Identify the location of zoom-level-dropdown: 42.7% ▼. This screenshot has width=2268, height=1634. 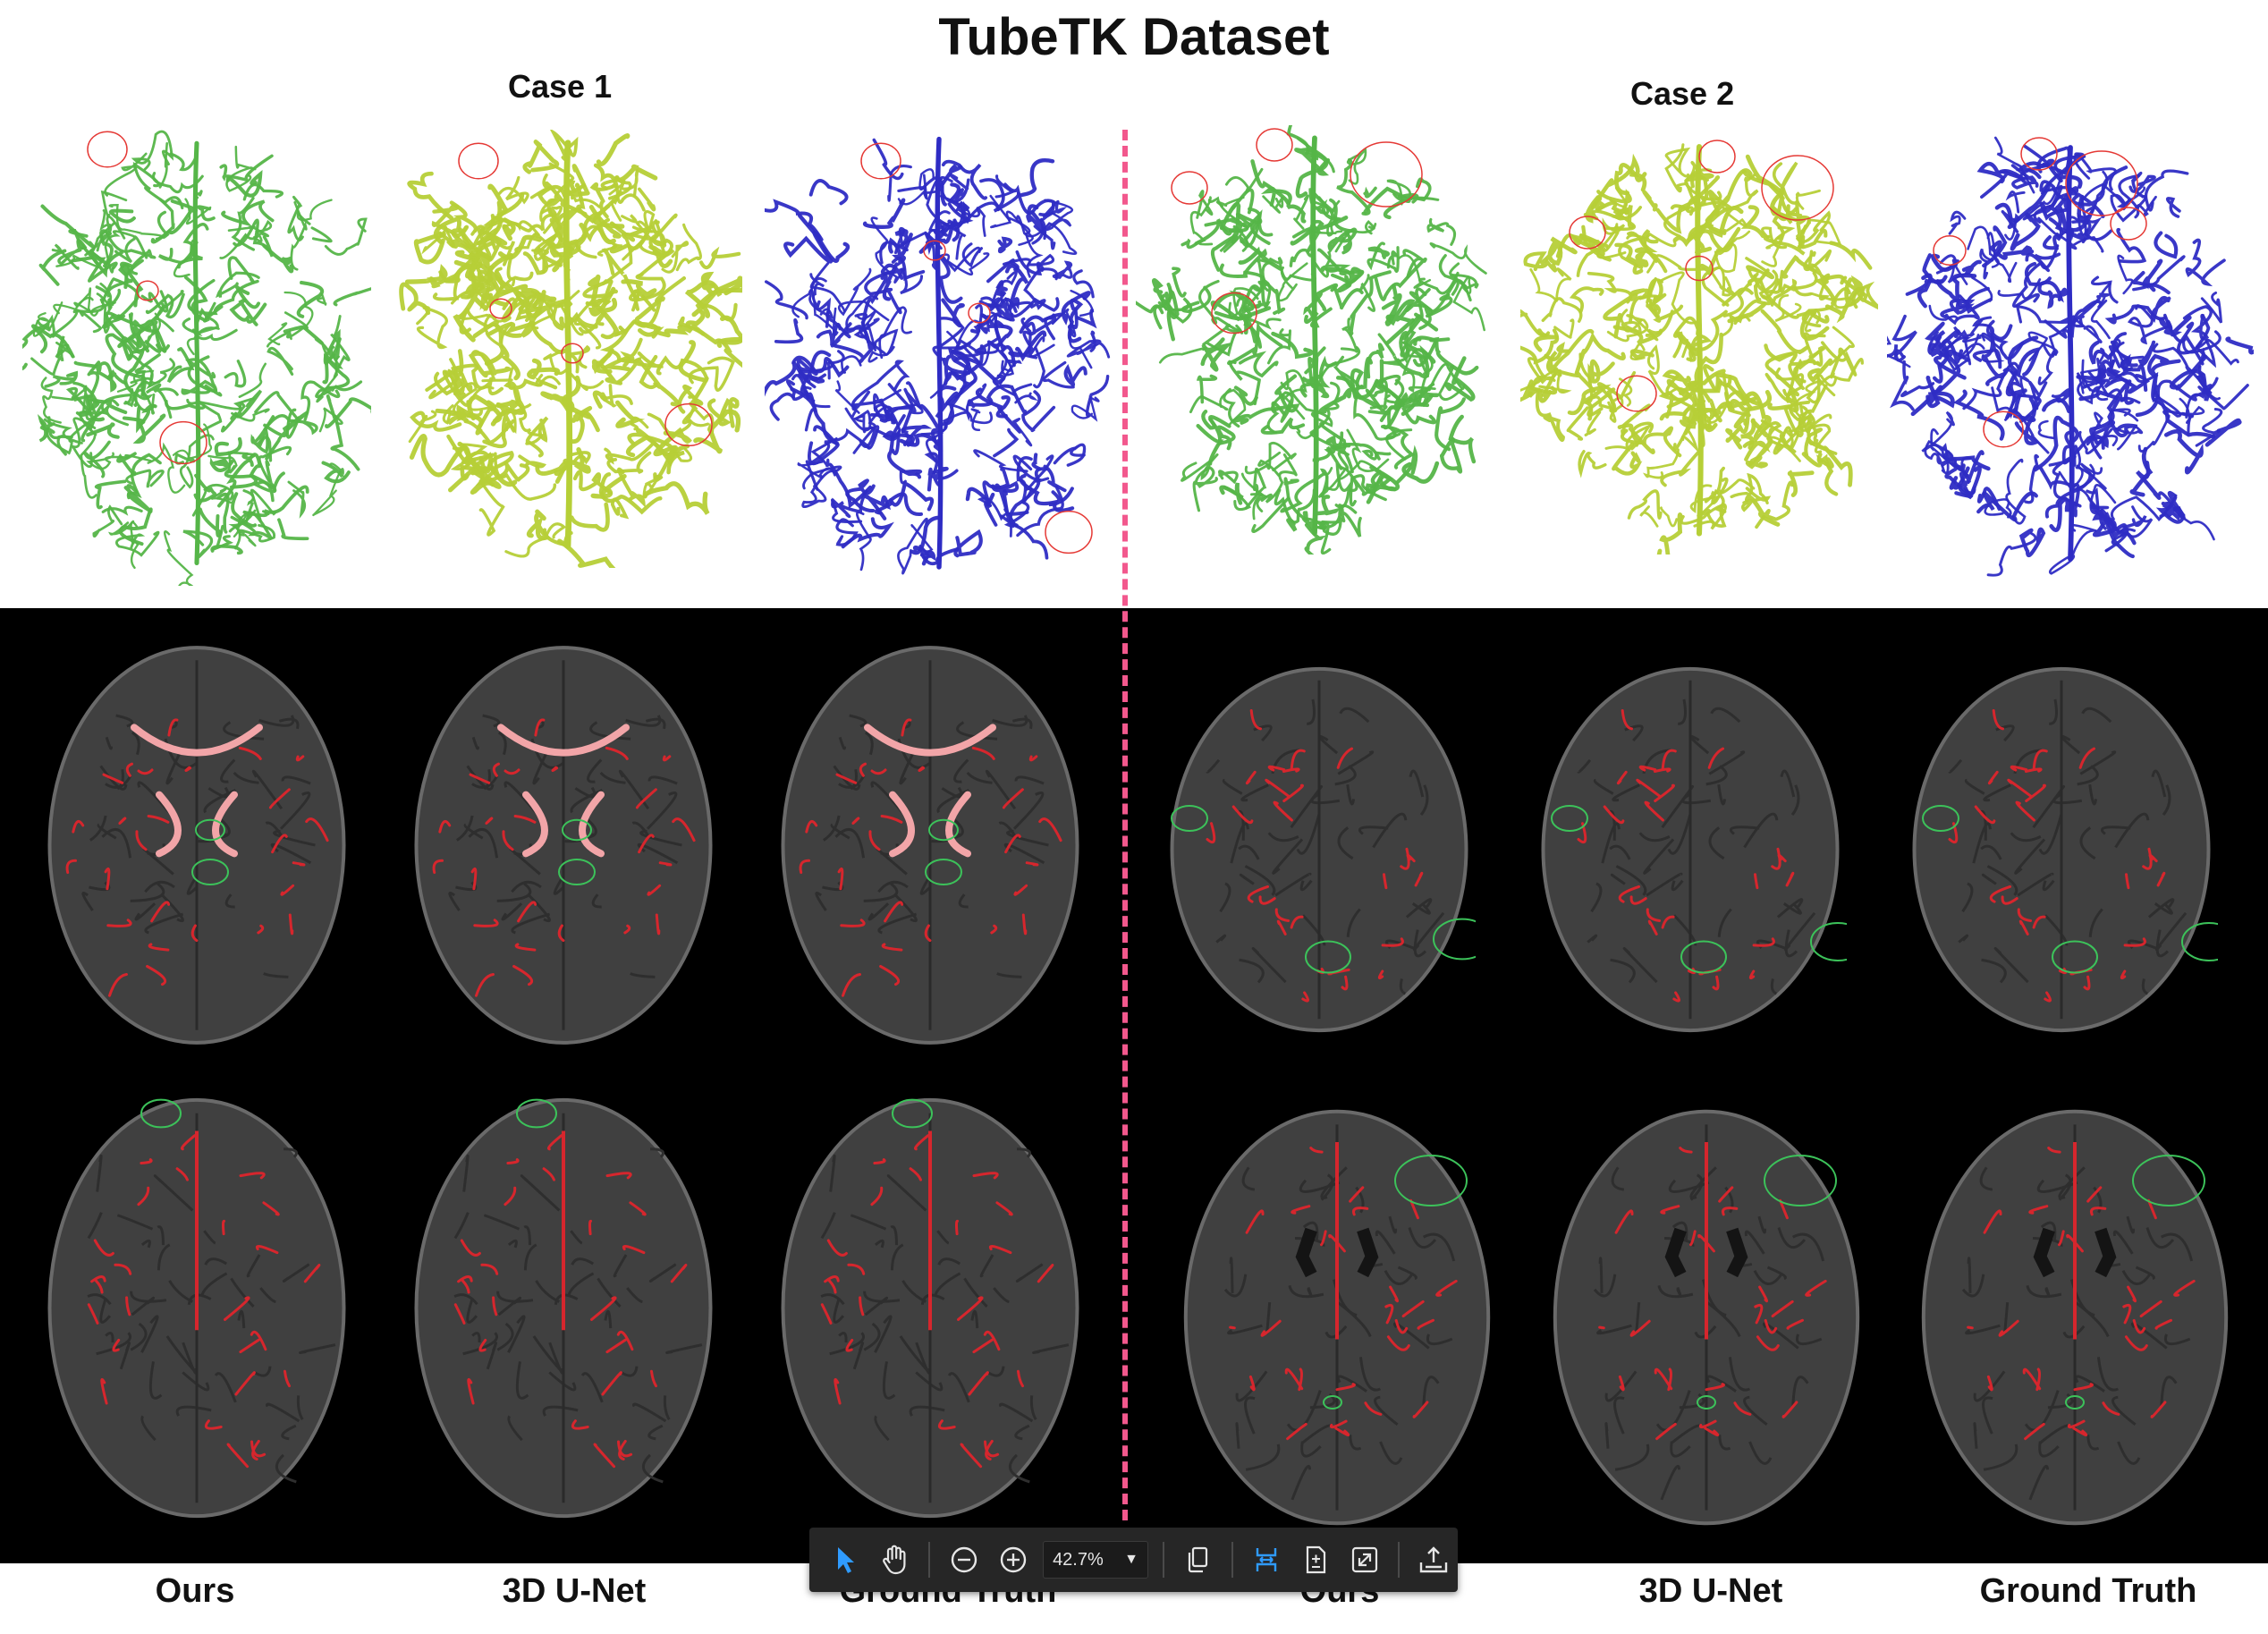
(1095, 1560).